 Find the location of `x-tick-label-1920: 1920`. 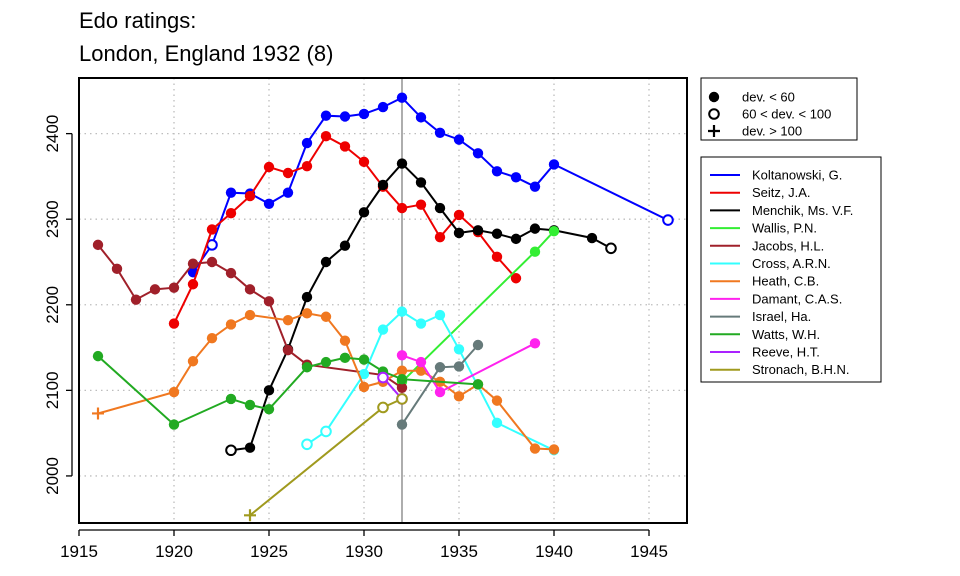

x-tick-label-1920: 1920 is located at coordinates (174, 551).